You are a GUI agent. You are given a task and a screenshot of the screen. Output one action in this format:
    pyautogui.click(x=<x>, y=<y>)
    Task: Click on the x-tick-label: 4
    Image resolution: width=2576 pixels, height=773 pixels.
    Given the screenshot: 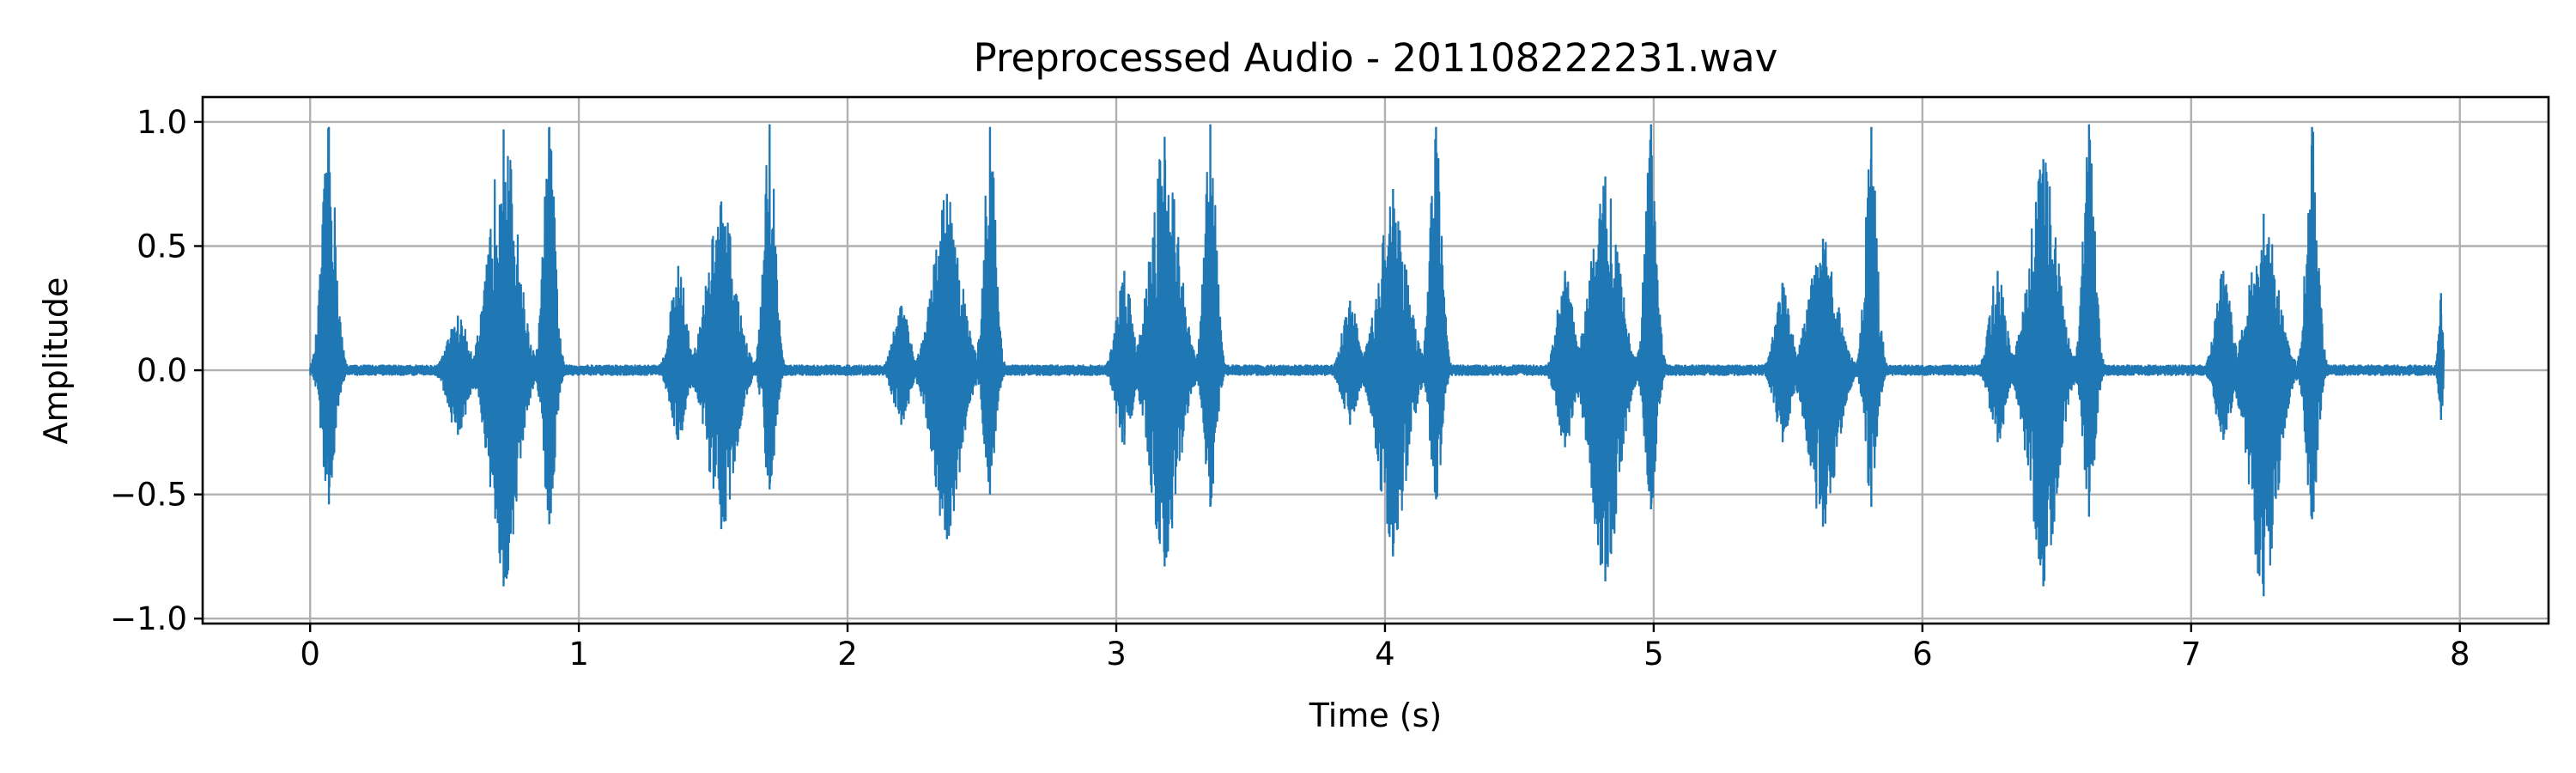 What is the action you would take?
    pyautogui.click(x=1385, y=654)
    